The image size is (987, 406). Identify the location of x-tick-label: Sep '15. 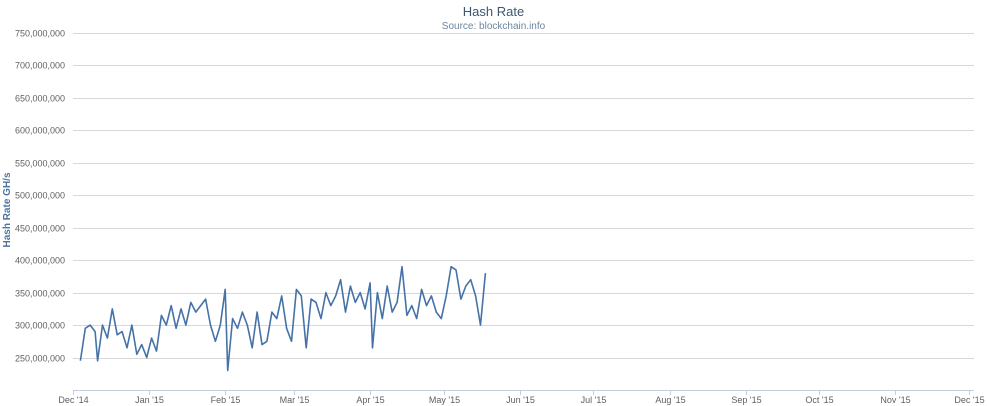
(746, 400).